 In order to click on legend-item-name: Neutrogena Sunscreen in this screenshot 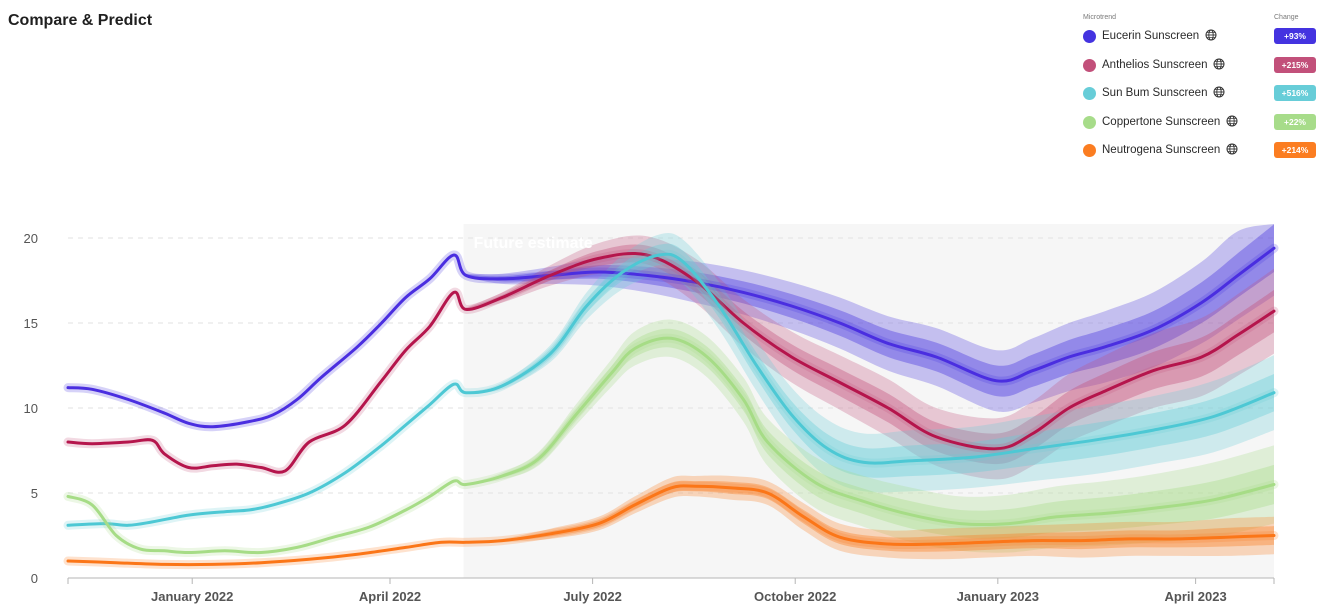, I will do `click(1161, 150)`.